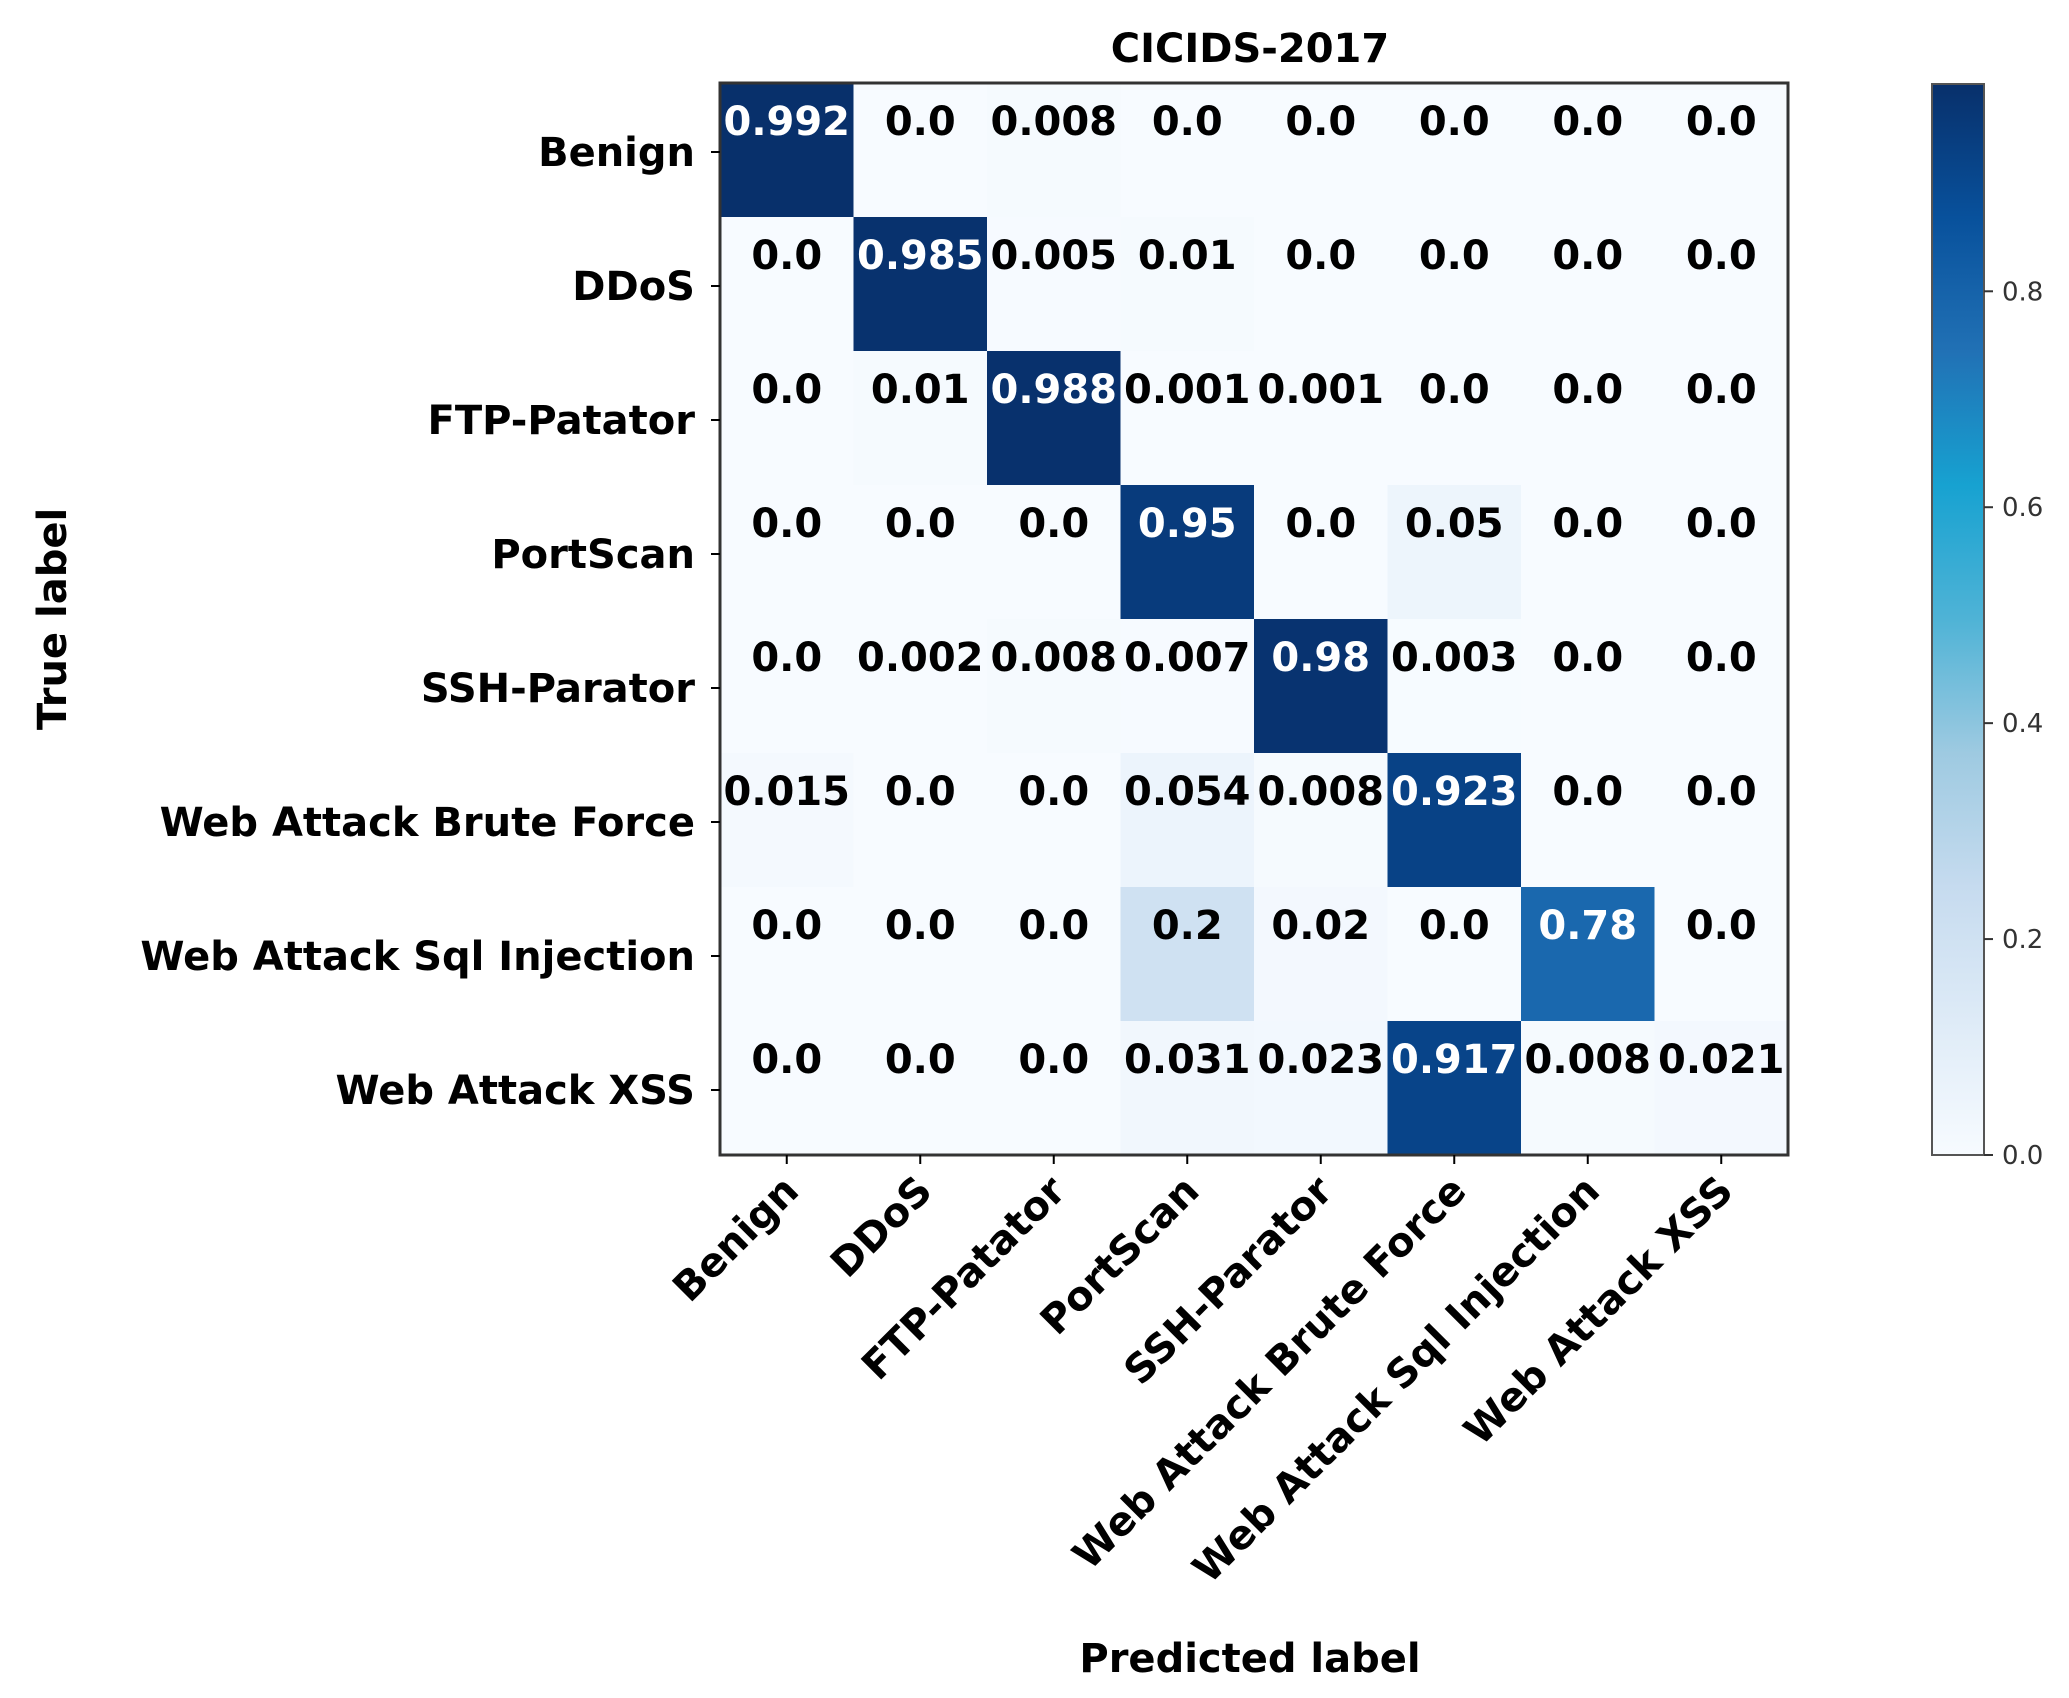 The width and height of the screenshot is (2069, 1698). Describe the element at coordinates (787, 686) in the screenshot. I see `heatmap-cell-r4-c0` at that location.